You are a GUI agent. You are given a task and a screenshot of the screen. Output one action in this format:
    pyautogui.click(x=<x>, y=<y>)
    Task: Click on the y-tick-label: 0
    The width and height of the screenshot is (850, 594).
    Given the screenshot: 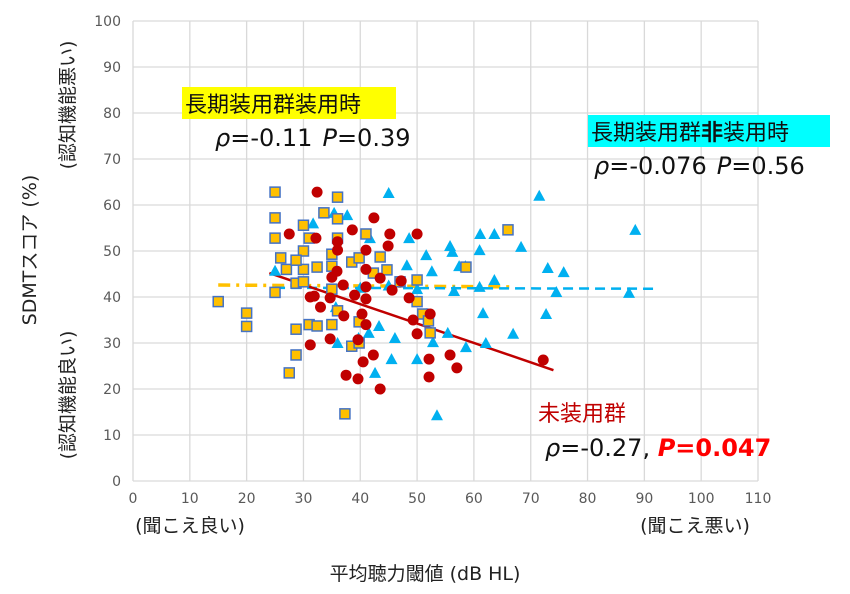 What is the action you would take?
    pyautogui.click(x=116, y=482)
    